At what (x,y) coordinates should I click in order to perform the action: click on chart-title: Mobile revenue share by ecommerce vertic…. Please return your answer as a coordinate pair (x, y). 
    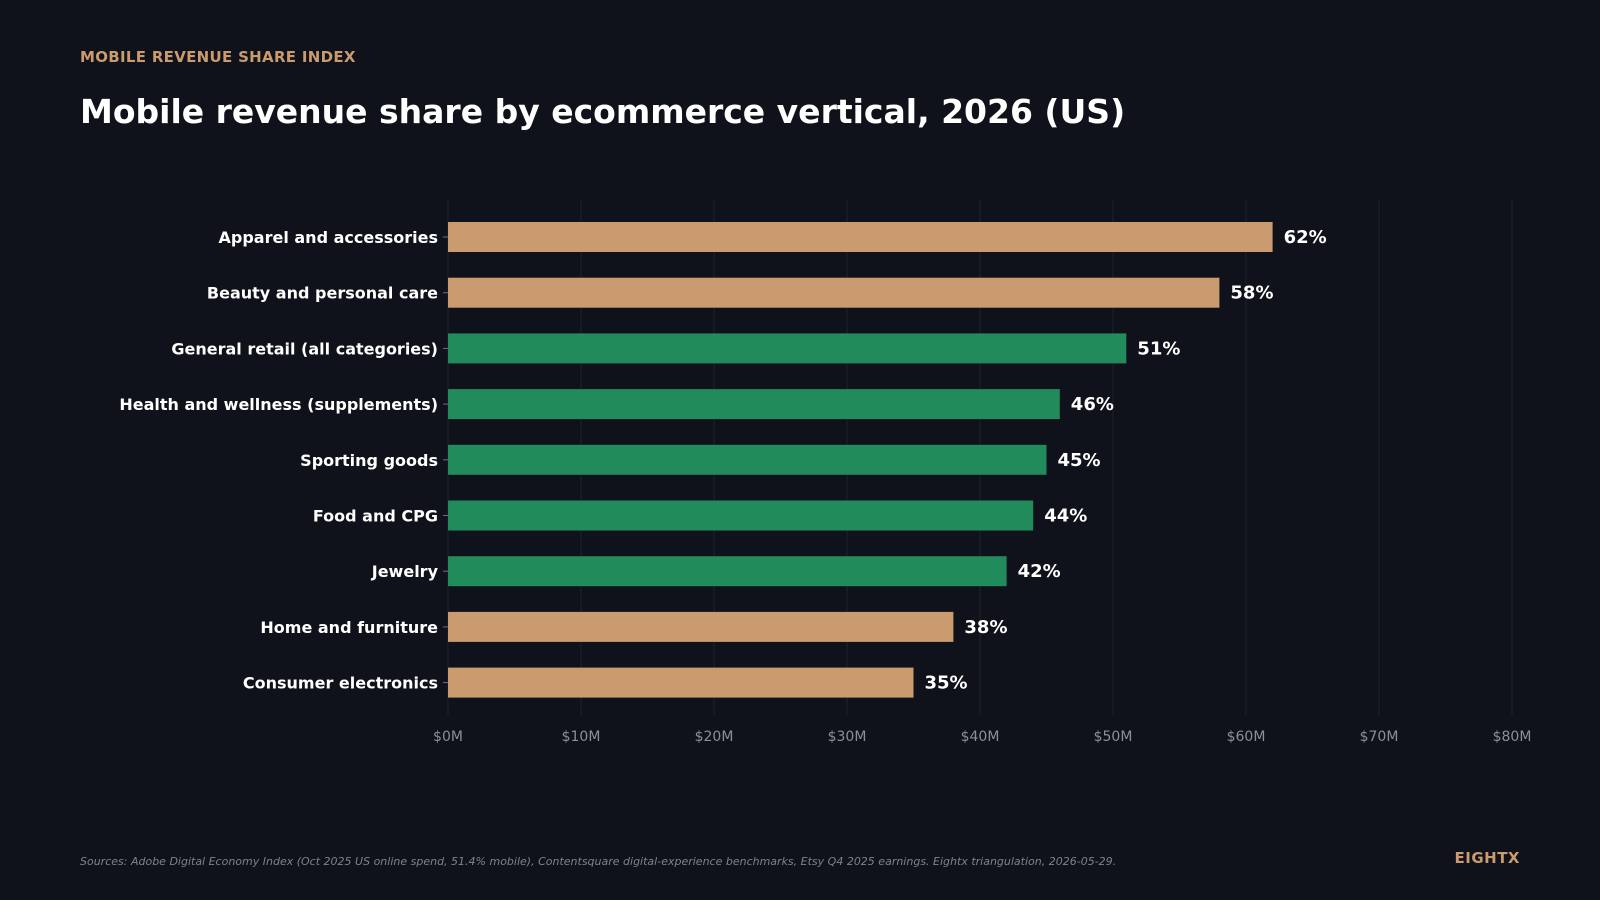
    Looking at the image, I should click on (603, 111).